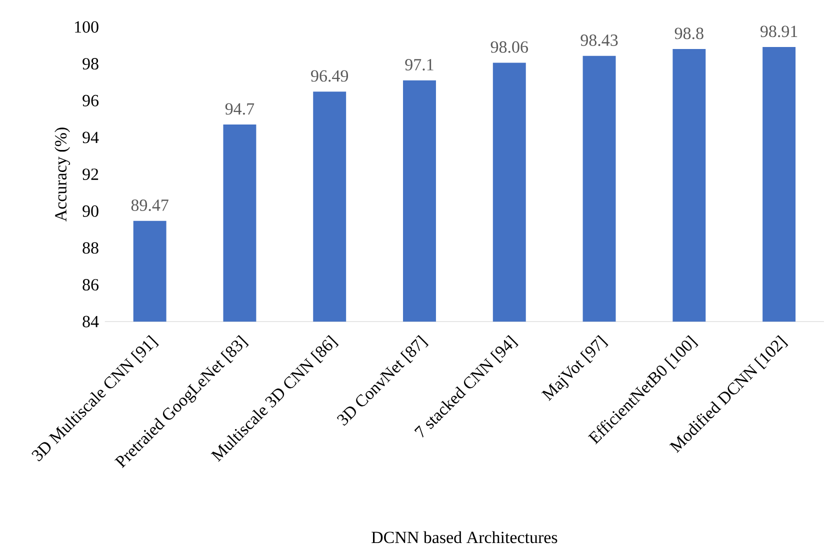 The image size is (832, 549). I want to click on data-label: 89.47, so click(149, 206).